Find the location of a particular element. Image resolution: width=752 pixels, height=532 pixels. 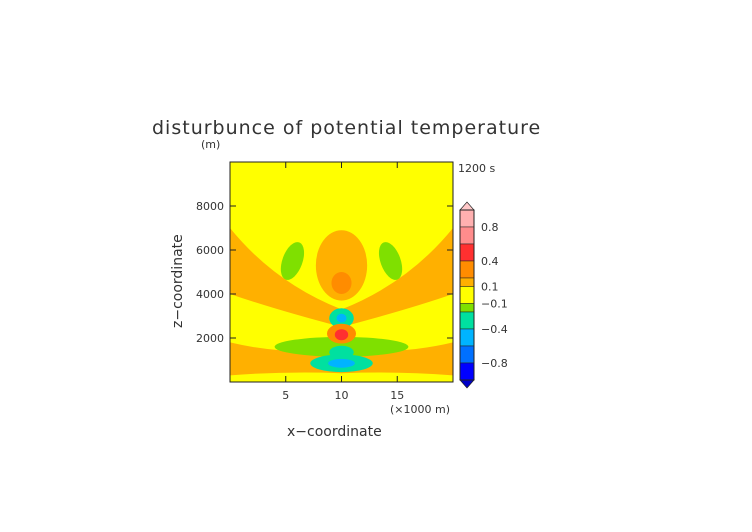

chart-title: disturbunce of potential temperature is located at coordinates (346, 128).